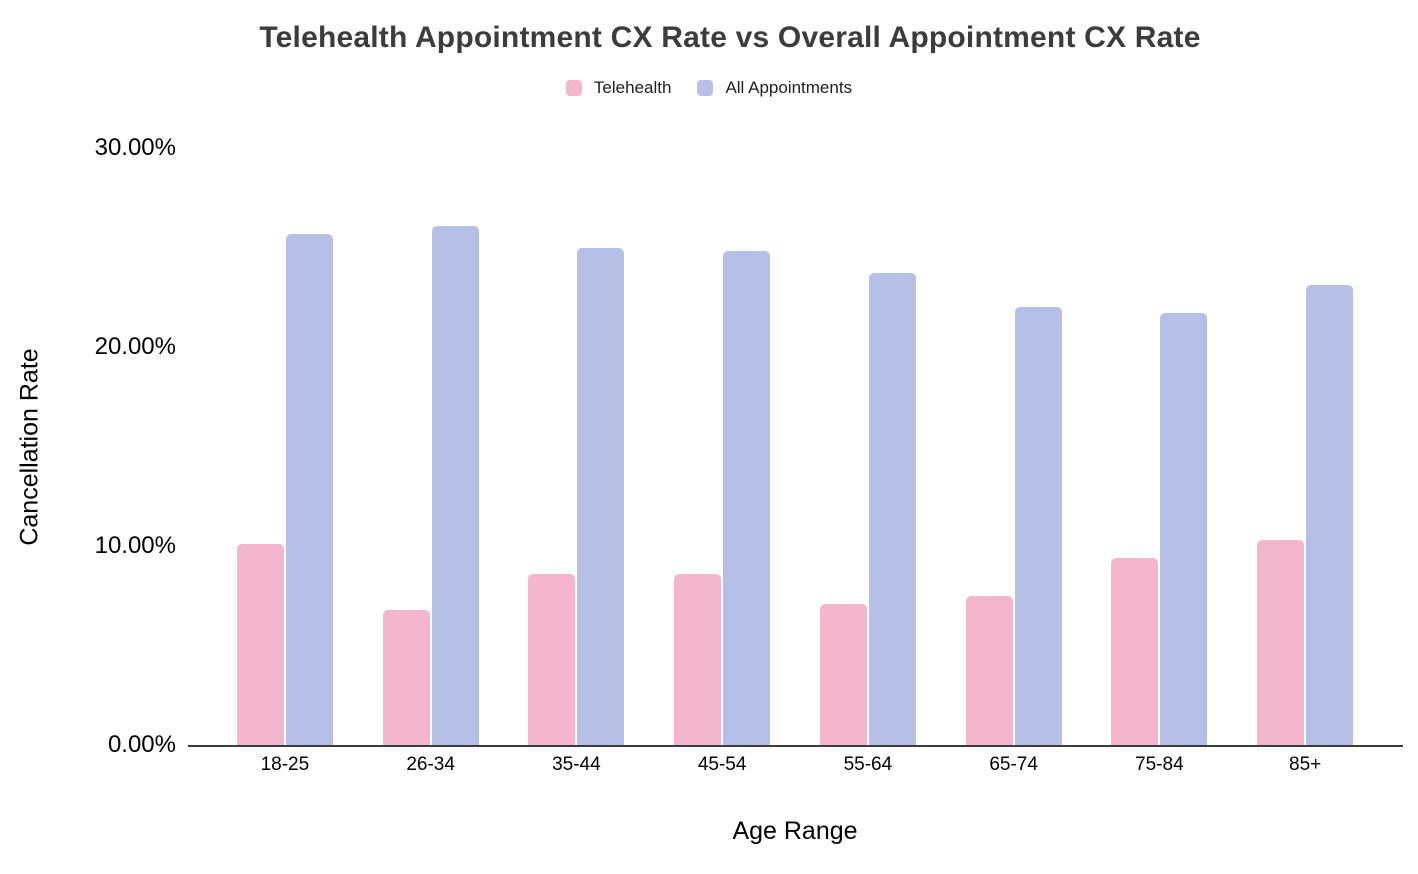 The image size is (1418, 874). What do you see at coordinates (128, 446) in the screenshot?
I see `y-tick-column: 0.00% 10.00% 20.00% 30.00%` at bounding box center [128, 446].